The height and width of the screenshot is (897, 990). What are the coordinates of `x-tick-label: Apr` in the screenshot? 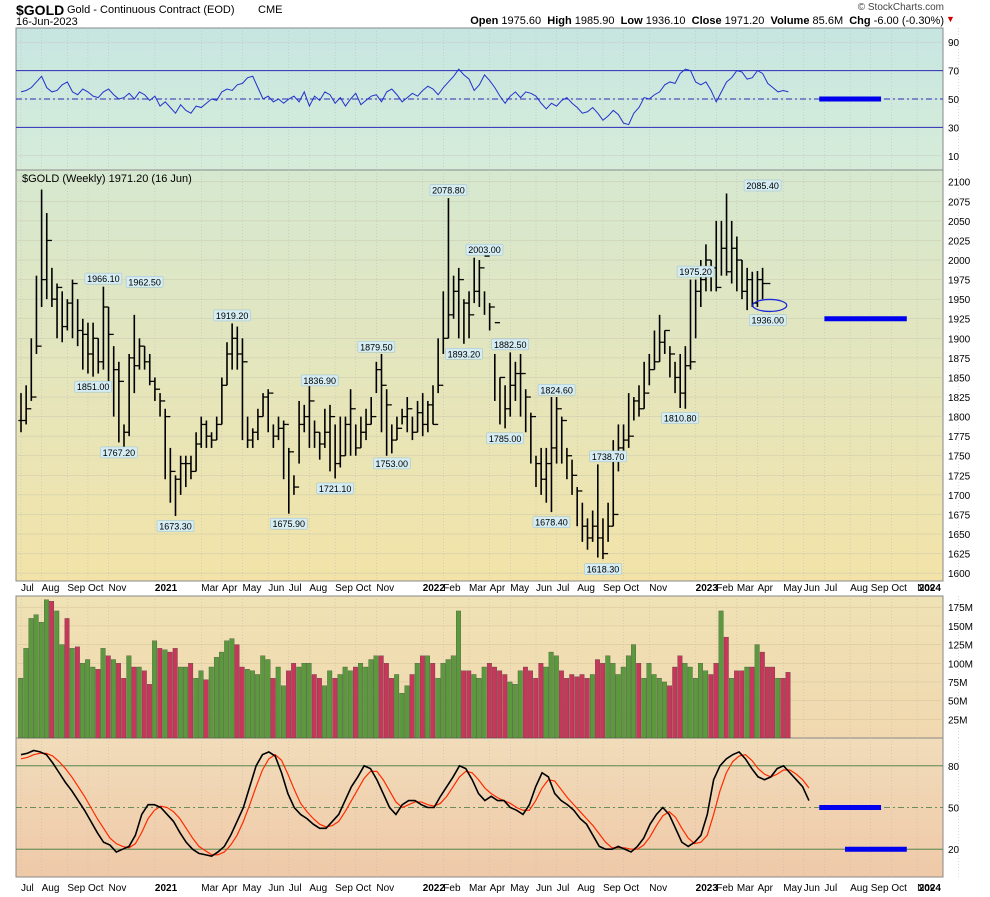 It's located at (230, 588).